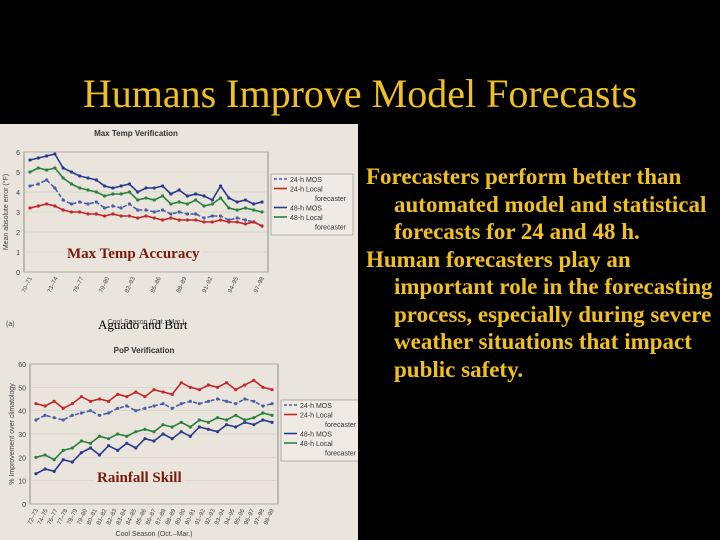  What do you see at coordinates (208, 285) in the screenshot?
I see `chart1-xtick-7: 91–92` at bounding box center [208, 285].